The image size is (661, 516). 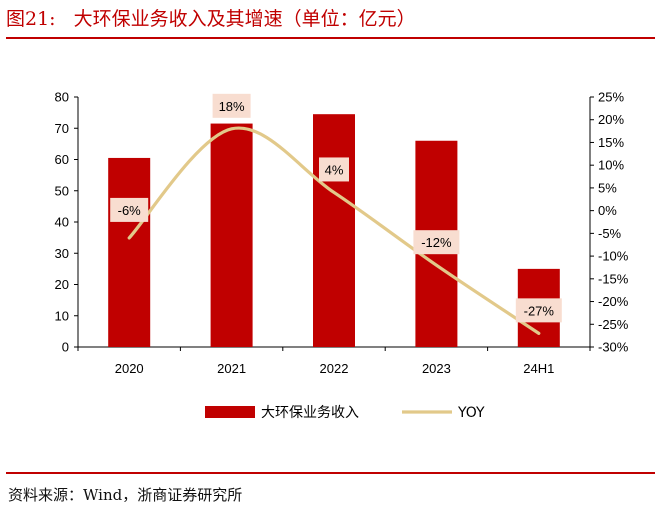 What do you see at coordinates (330, 473) in the screenshot?
I see `source-divider` at bounding box center [330, 473].